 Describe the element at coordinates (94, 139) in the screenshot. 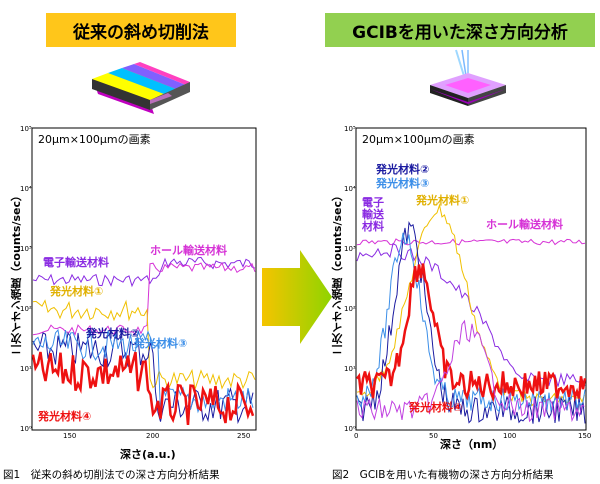

I see `left-pixel-size-label: 20μm×100μmの画素` at that location.